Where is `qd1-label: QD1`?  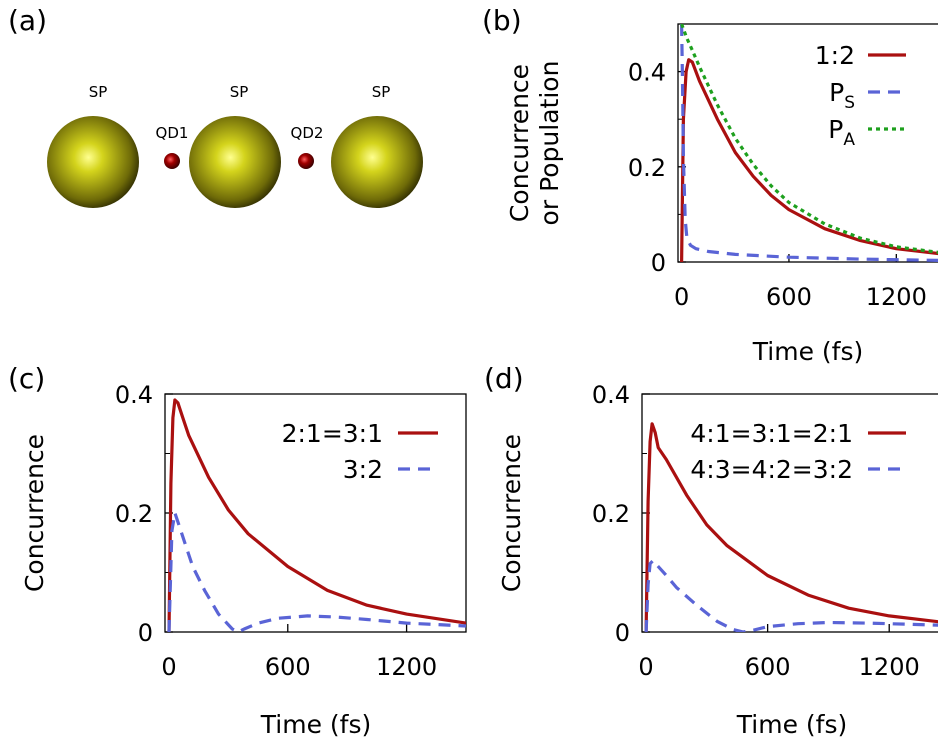
qd1-label: QD1 is located at coordinates (172, 133).